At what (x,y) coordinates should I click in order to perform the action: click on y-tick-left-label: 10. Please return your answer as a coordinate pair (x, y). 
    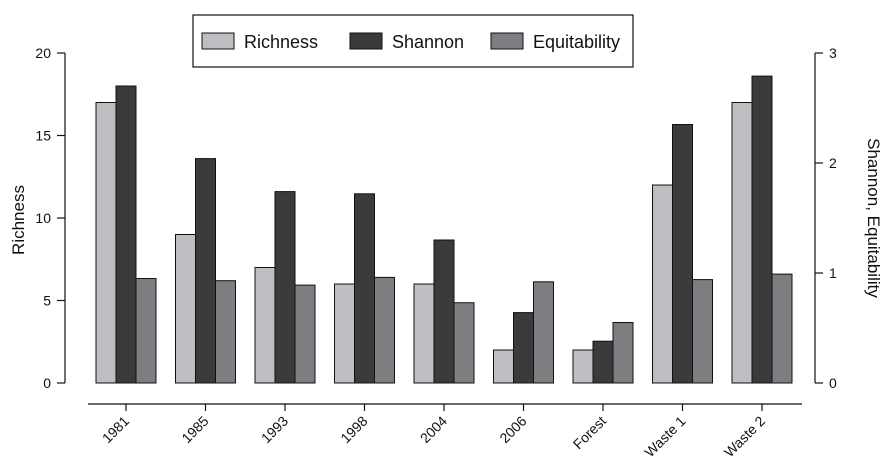
    Looking at the image, I should click on (43, 218).